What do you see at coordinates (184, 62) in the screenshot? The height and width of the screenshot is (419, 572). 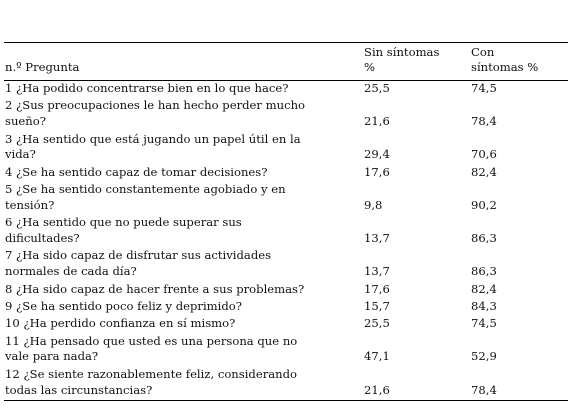 I see `header-question: n.º Pregunta` at bounding box center [184, 62].